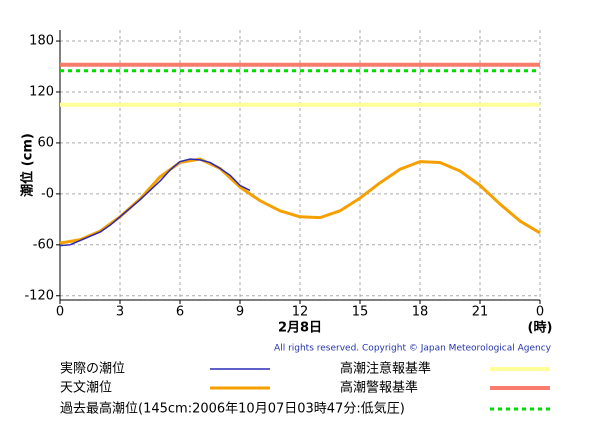  I want to click on series-line, so click(155, 202).